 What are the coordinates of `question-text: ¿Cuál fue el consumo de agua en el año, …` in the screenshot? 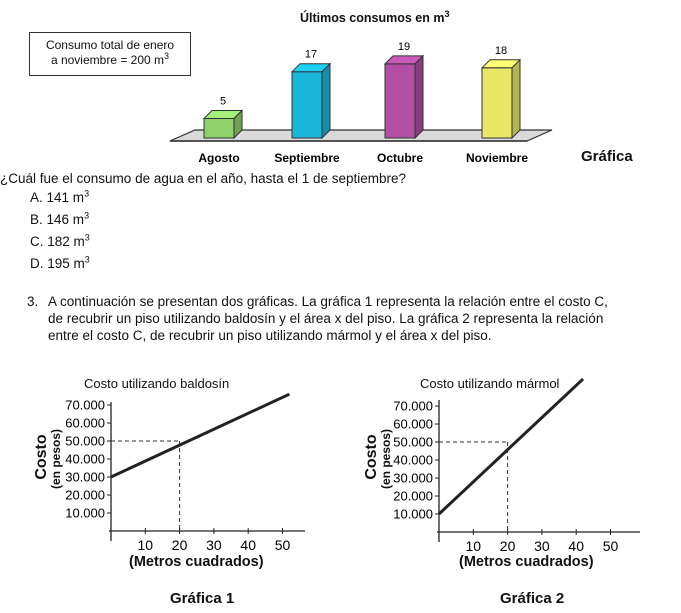 It's located at (203, 178).